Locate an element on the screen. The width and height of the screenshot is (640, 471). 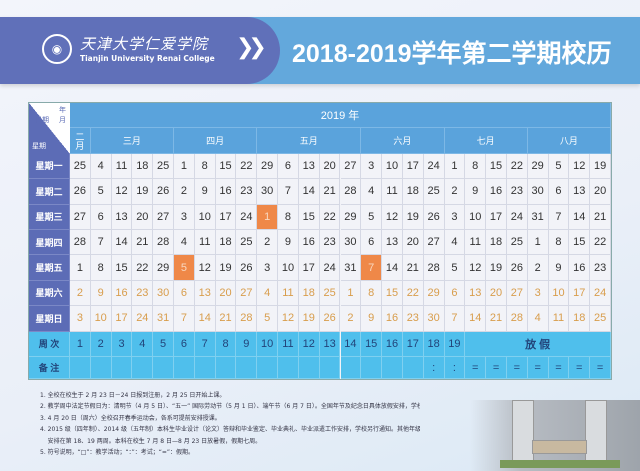
weekday-label: 星期四 is located at coordinates (49, 243).